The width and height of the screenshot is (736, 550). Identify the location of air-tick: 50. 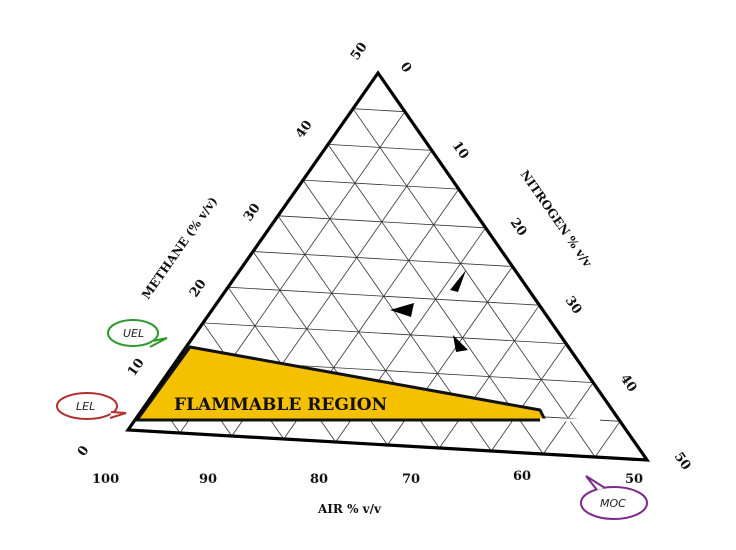
(634, 479).